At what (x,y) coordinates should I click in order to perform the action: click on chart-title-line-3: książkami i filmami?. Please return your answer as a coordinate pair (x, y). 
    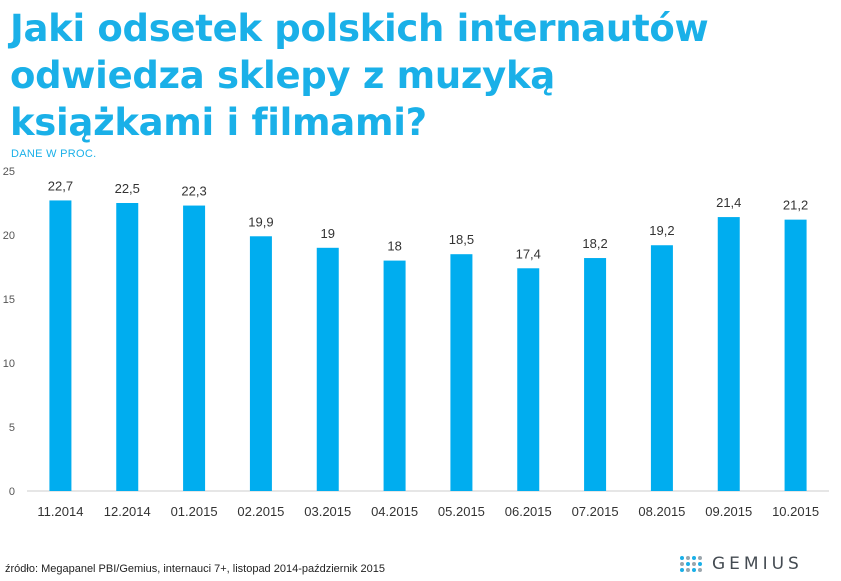
    Looking at the image, I should click on (218, 122).